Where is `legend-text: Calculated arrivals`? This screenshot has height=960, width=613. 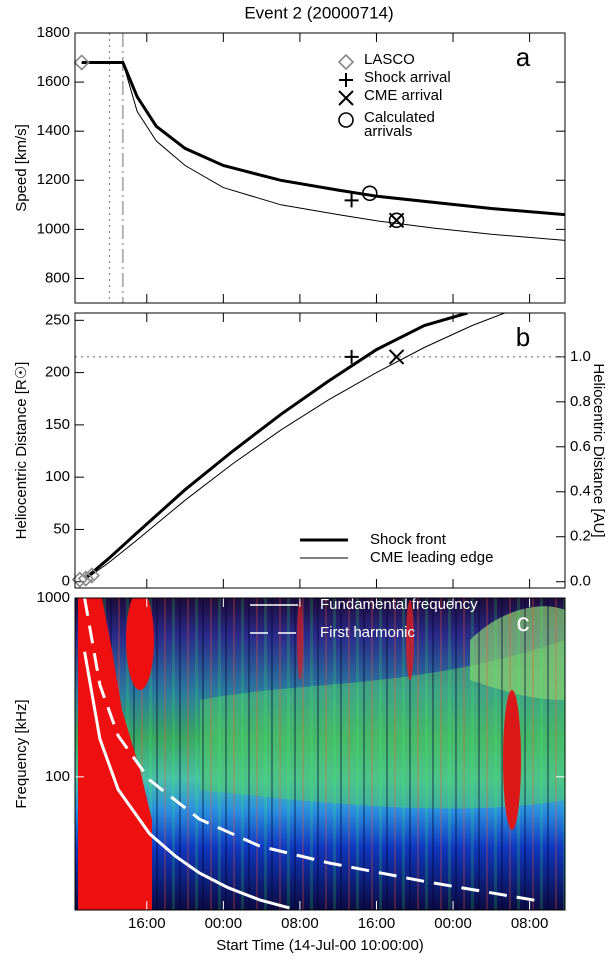 legend-text: Calculated arrivals is located at coordinates (399, 125).